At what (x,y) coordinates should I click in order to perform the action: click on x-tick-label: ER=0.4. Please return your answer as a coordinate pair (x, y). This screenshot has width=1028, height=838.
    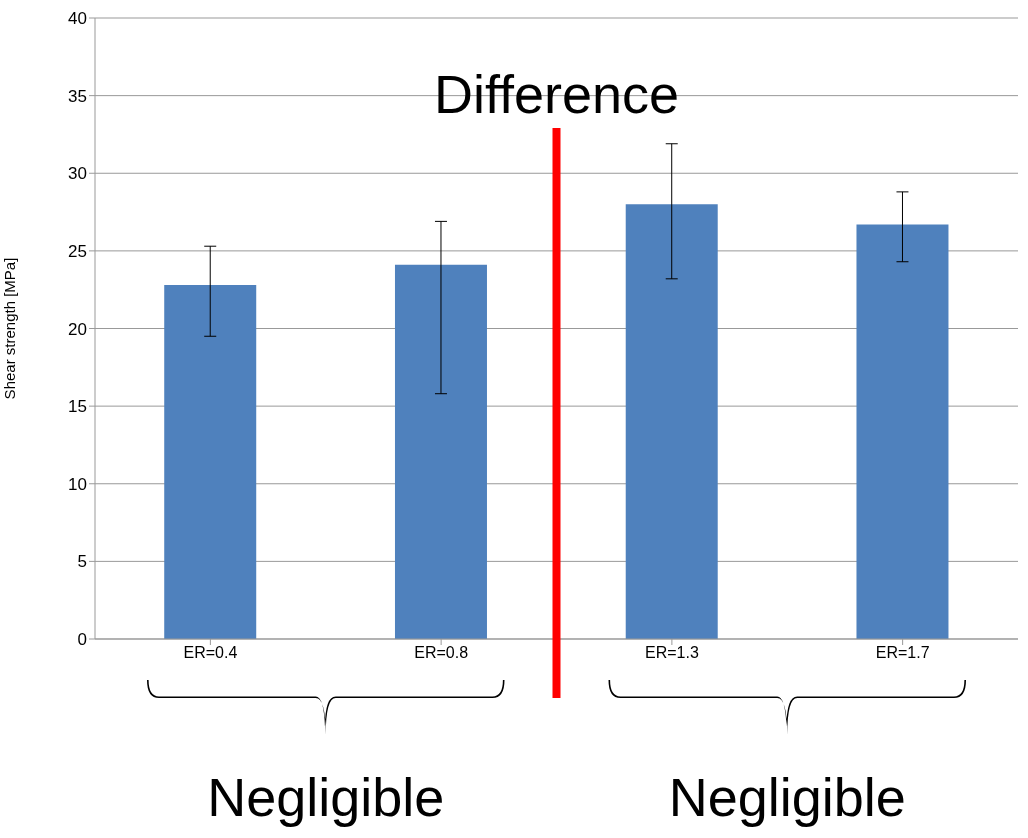
    Looking at the image, I should click on (210, 653).